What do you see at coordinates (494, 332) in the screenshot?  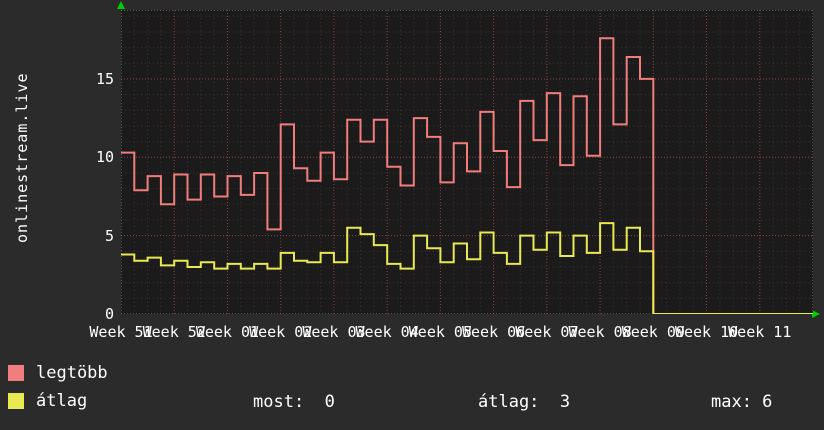 I see `x-tick-label: Week 06` at bounding box center [494, 332].